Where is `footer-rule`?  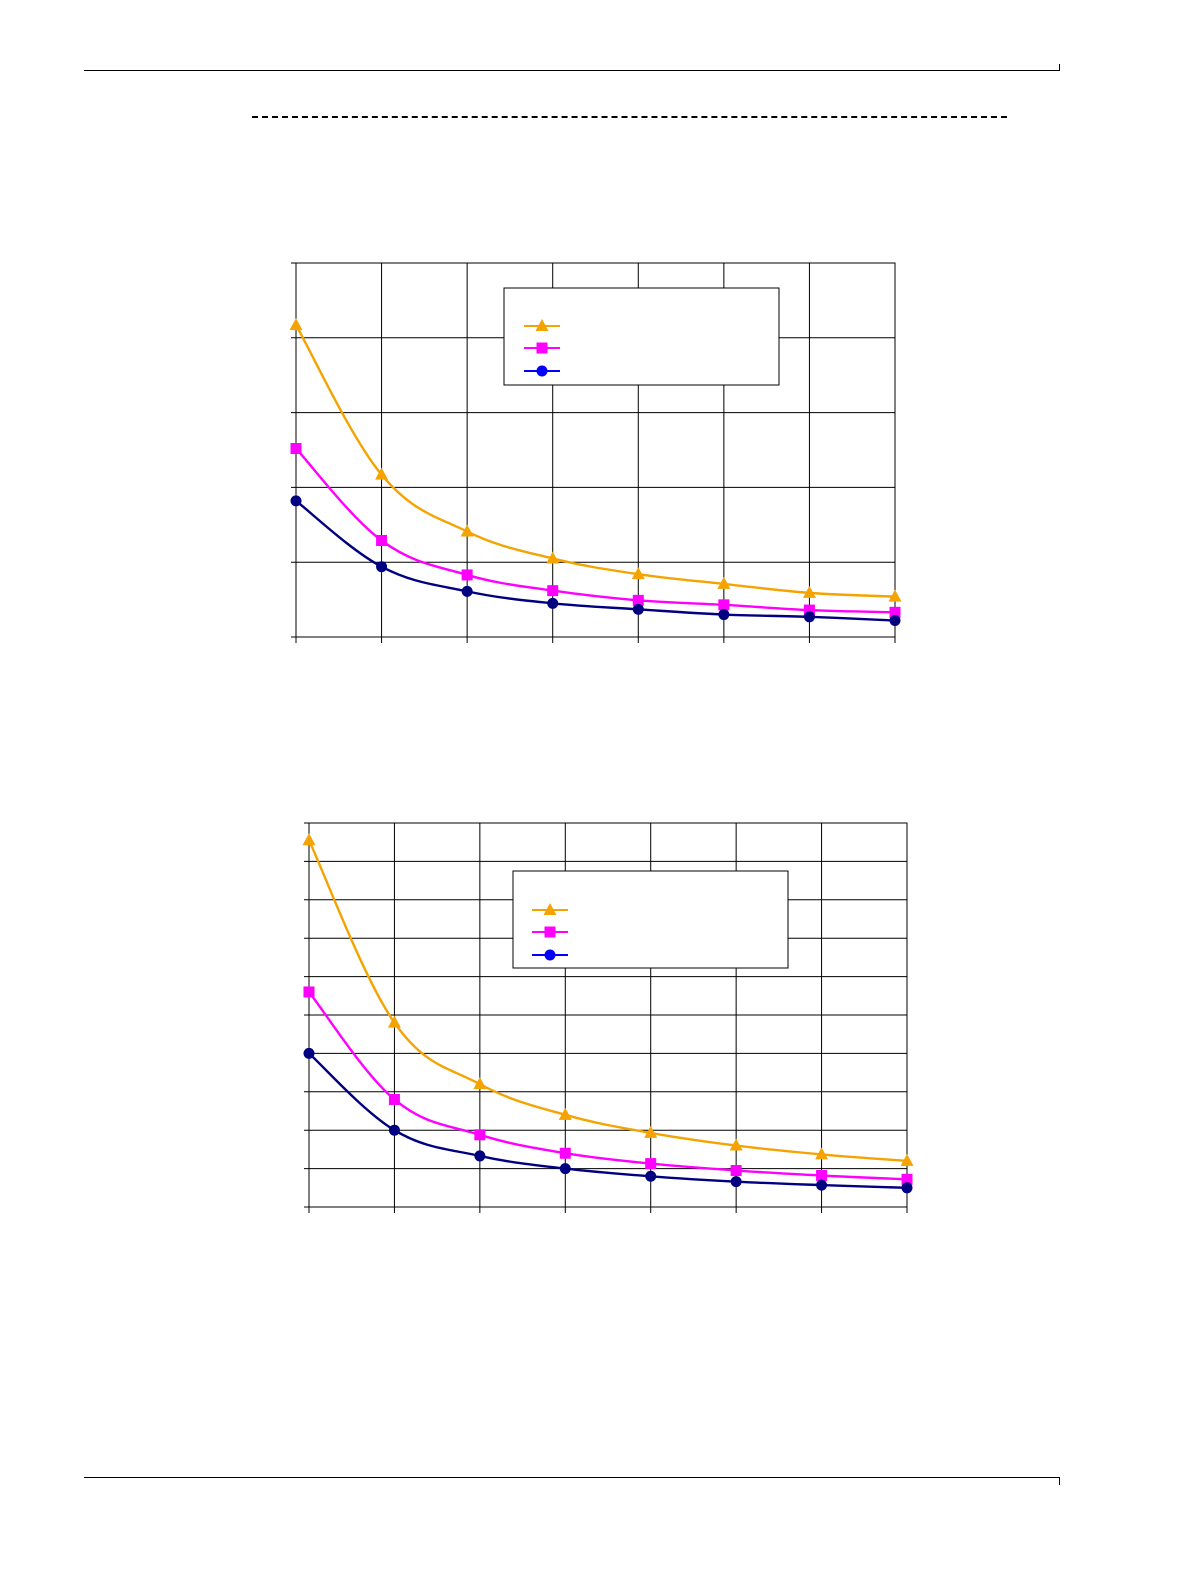
footer-rule is located at coordinates (572, 1477).